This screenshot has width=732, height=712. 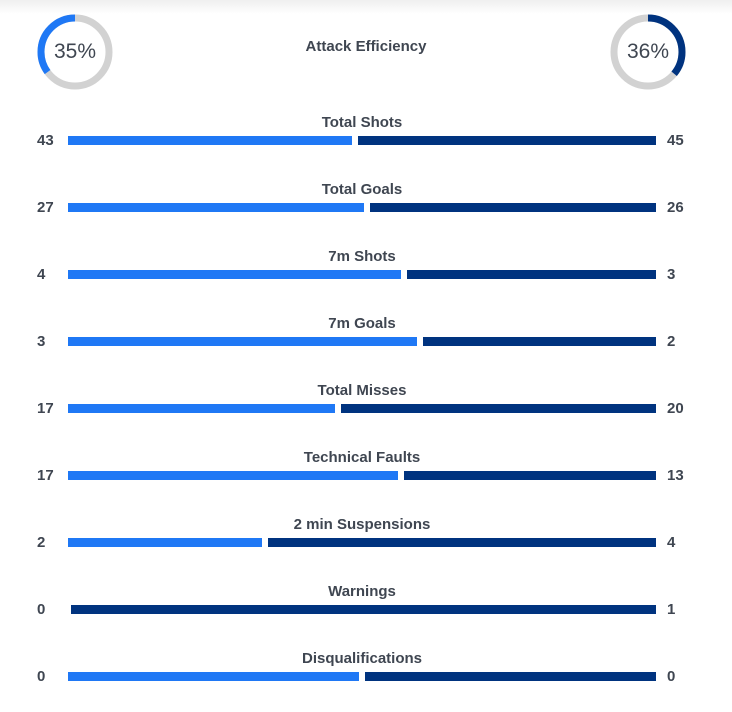 What do you see at coordinates (675, 207) in the screenshot?
I see `away-value: 26` at bounding box center [675, 207].